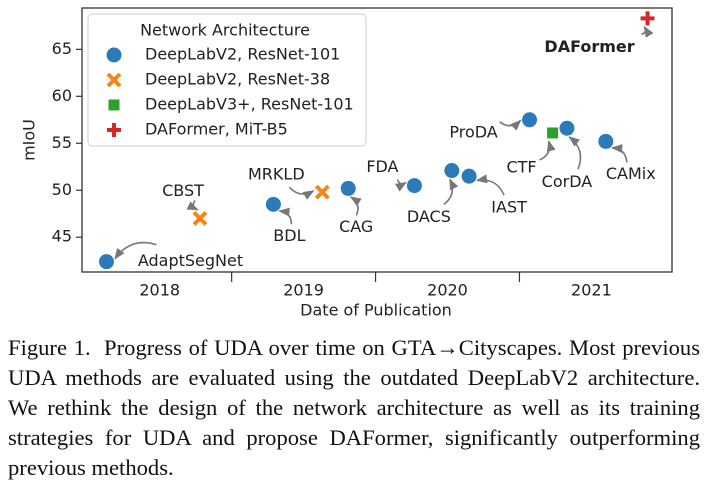  Describe the element at coordinates (62, 236) in the screenshot. I see `y-tick-label: 45` at that location.